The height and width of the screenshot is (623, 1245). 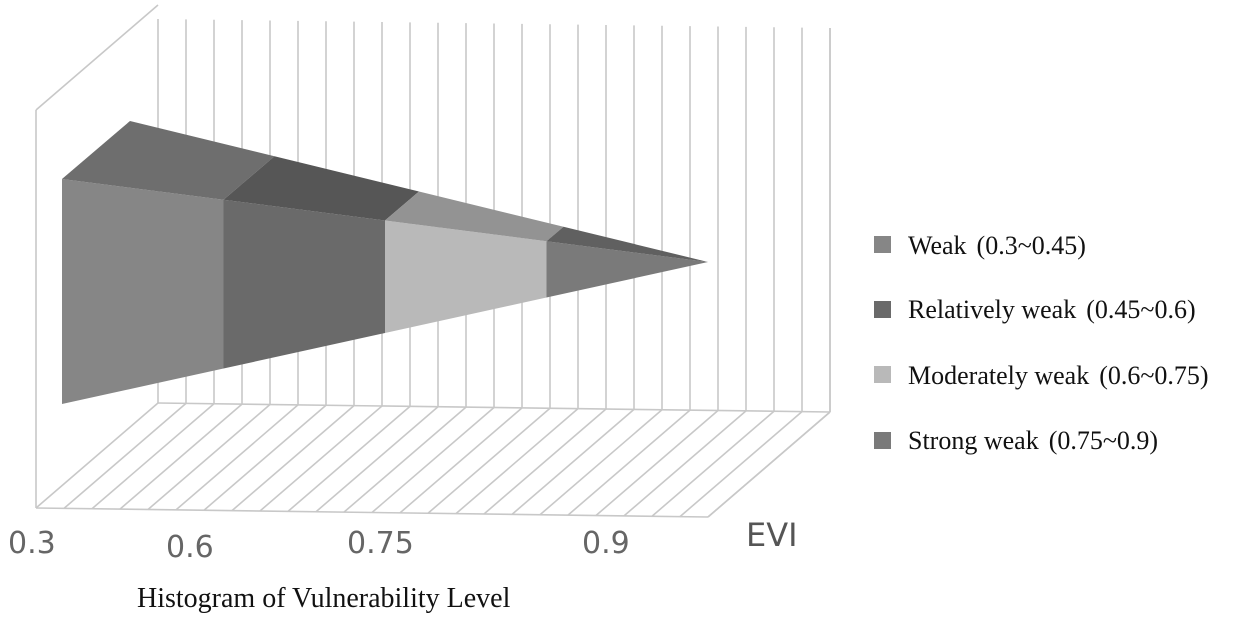 I want to click on legend-swatch-moderately-weak, so click(x=882, y=374).